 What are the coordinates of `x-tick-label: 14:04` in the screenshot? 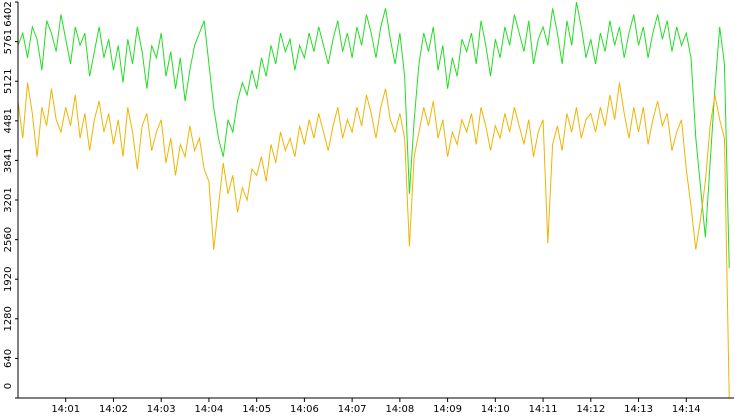 It's located at (209, 409).